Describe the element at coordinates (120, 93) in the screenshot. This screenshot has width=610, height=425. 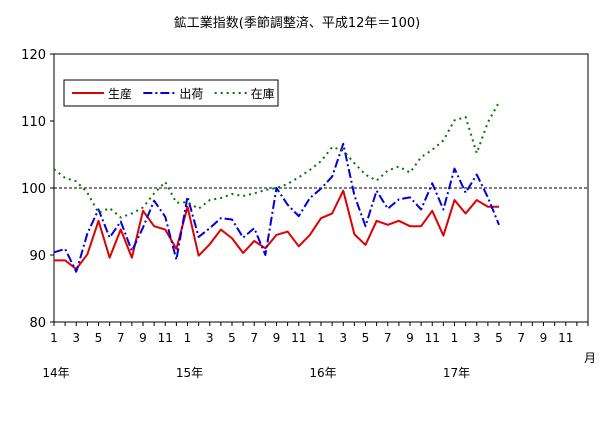
I see `legend-label: 生産` at that location.